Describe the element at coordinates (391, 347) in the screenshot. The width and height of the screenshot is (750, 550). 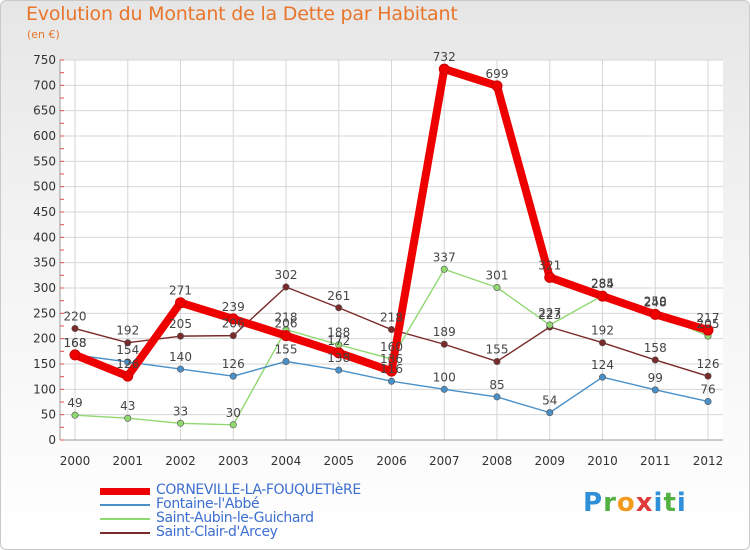
I see `data-label: 160` at that location.